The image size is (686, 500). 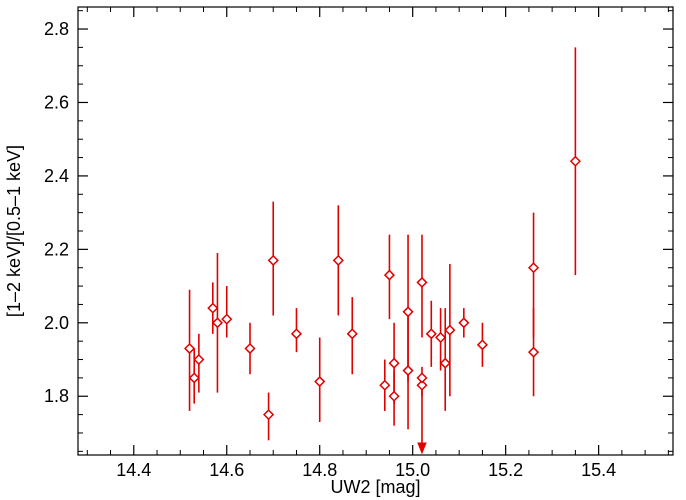 What do you see at coordinates (226, 470) in the screenshot?
I see `x-tick-label: 14.6` at bounding box center [226, 470].